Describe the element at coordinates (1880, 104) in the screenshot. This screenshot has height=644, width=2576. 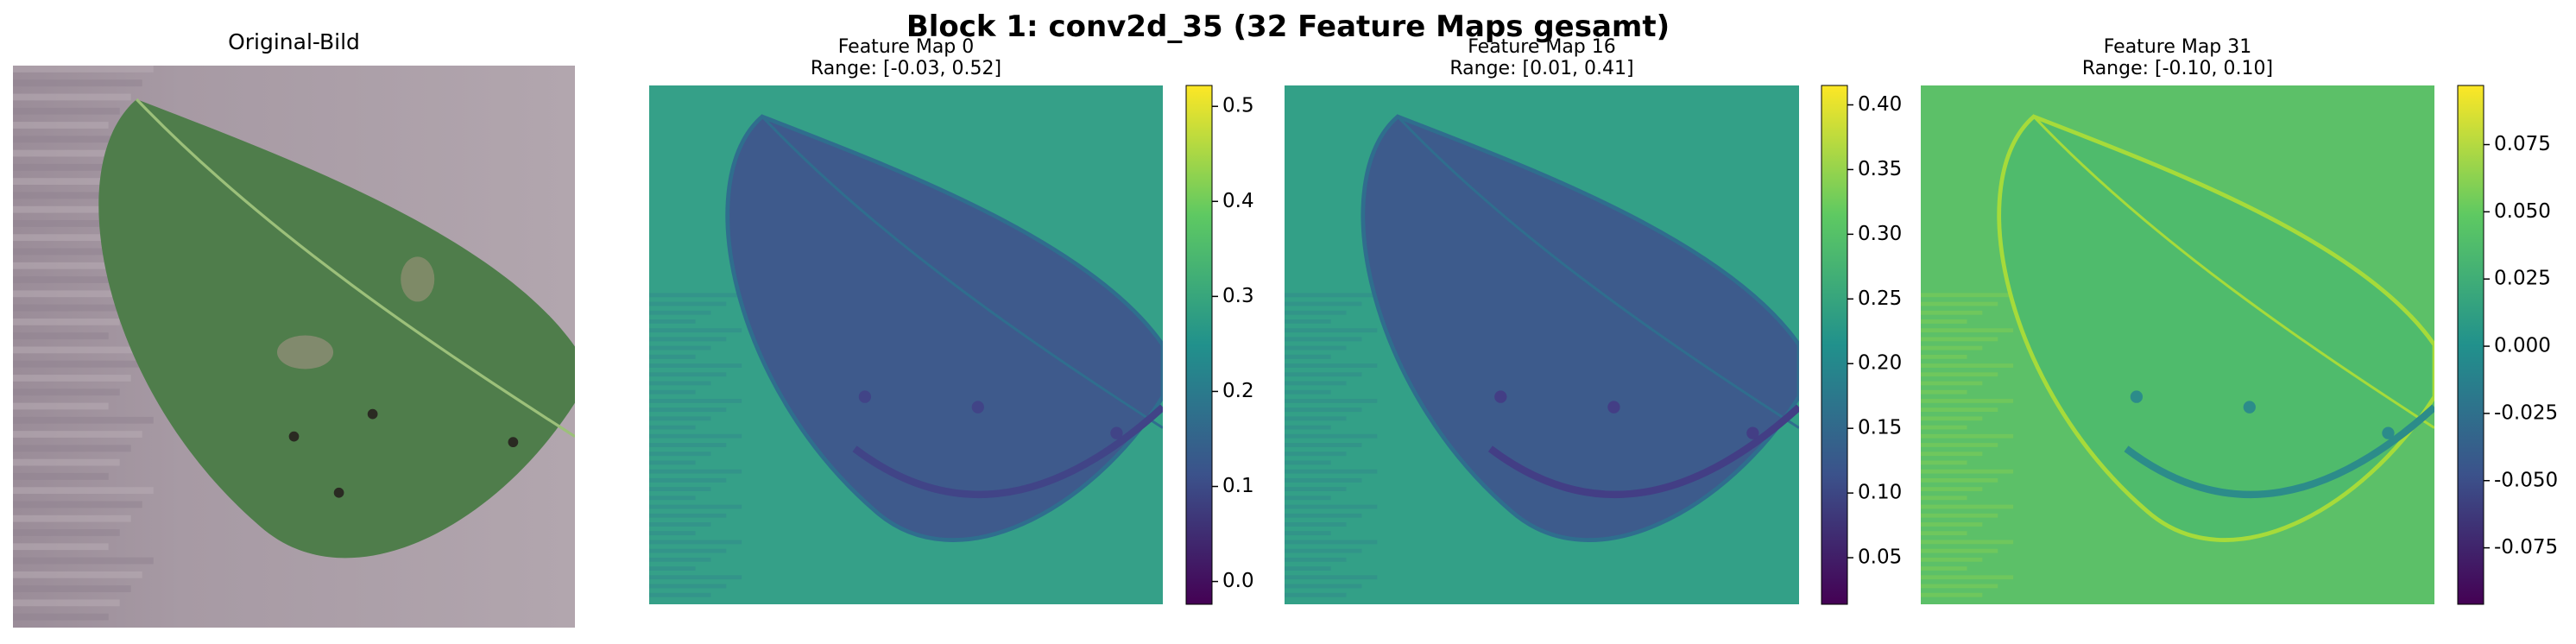
I see `colorbar-tick-label: 0.40` at that location.